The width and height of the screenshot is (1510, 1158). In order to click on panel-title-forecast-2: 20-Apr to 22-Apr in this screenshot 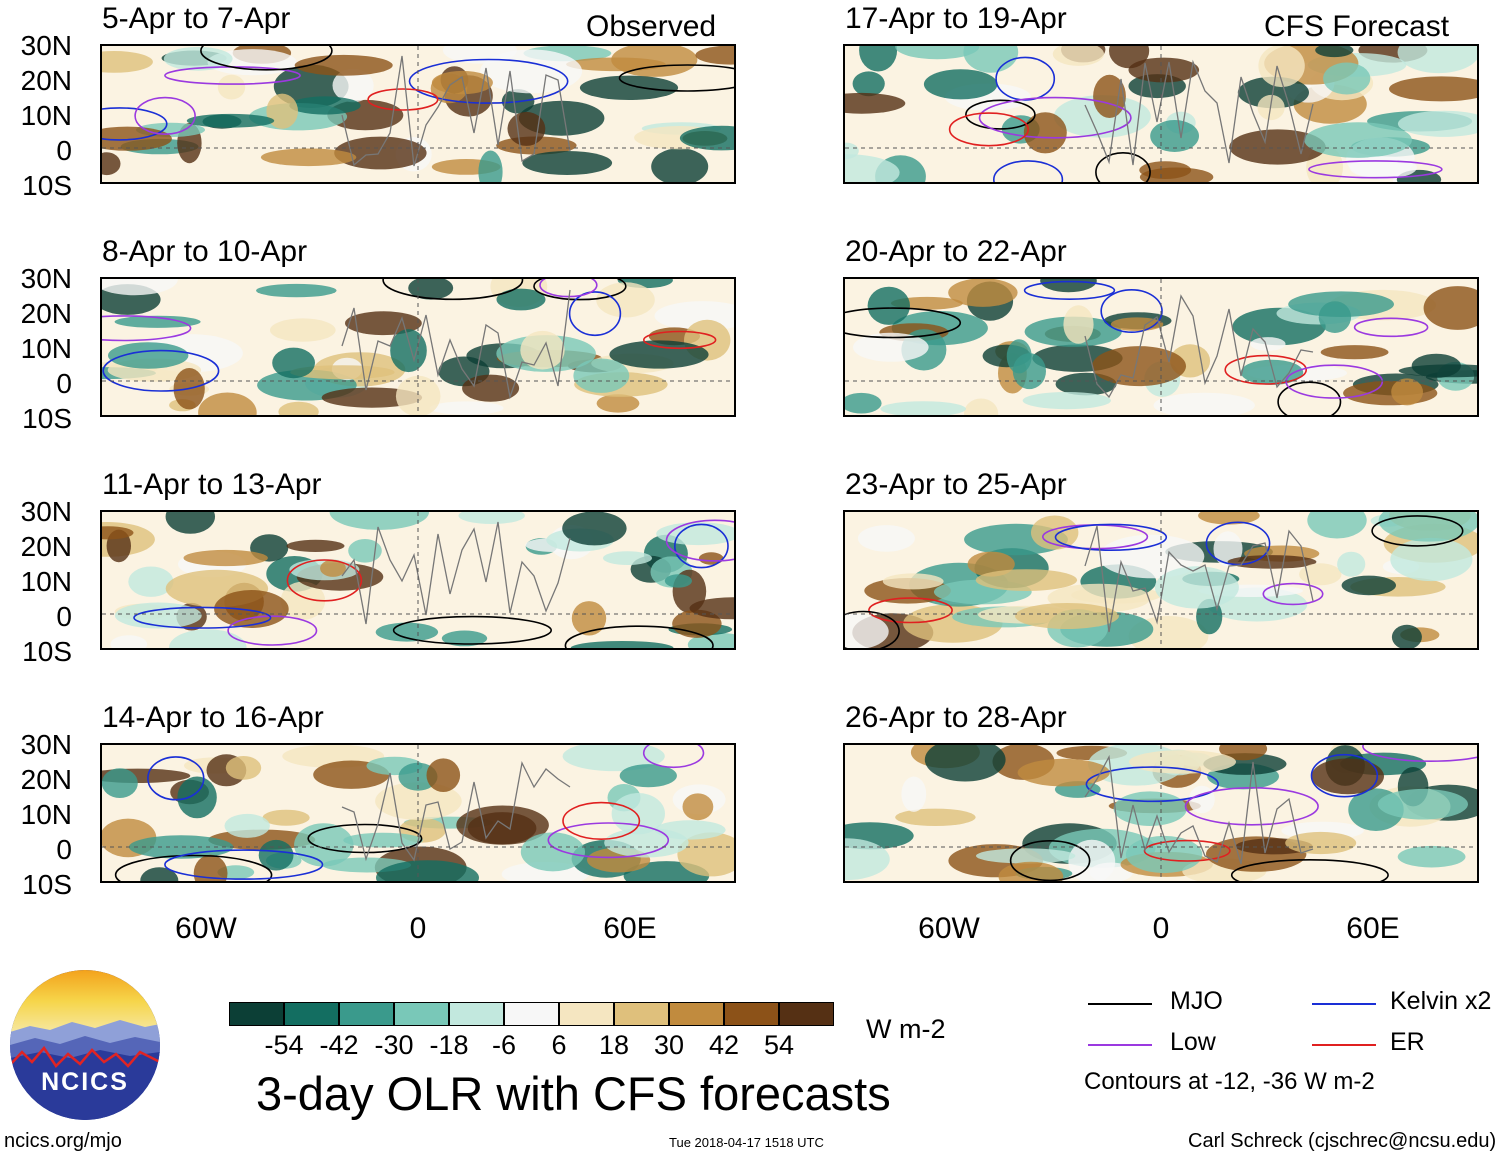, I will do `click(956, 251)`.